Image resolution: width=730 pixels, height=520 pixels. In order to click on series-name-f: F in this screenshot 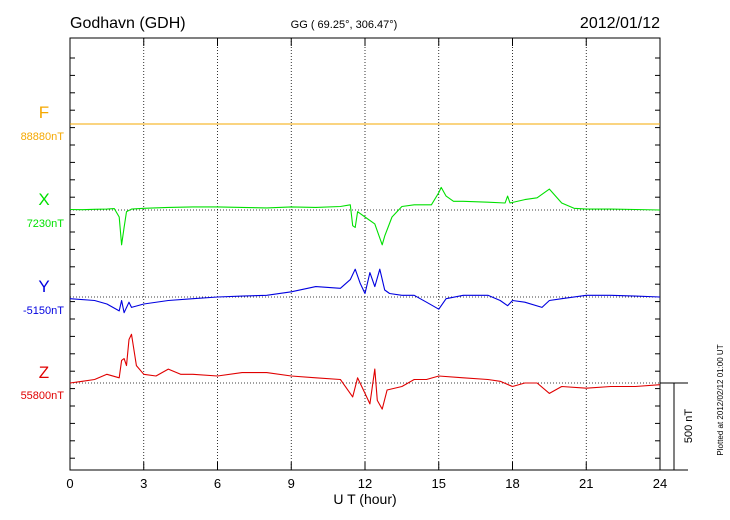, I will do `click(44, 112)`.